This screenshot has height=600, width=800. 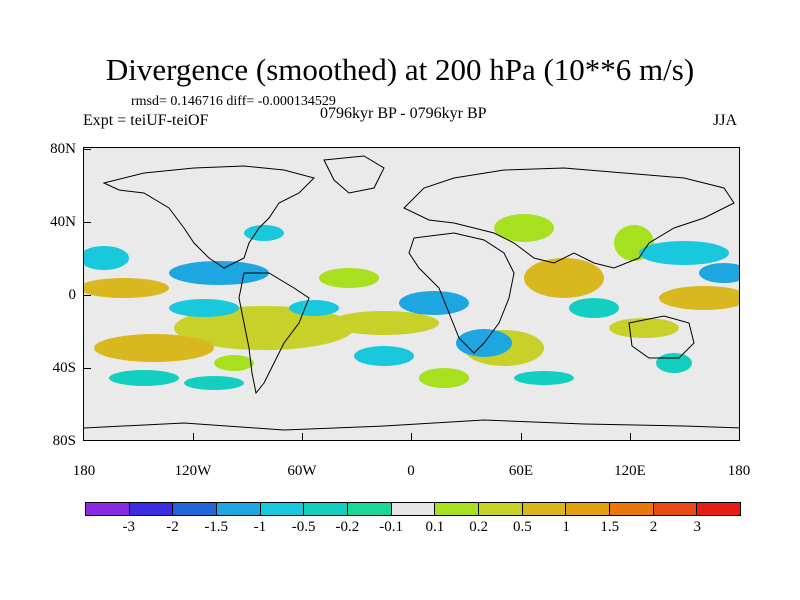 I want to click on colorbar-label: -1.5, so click(x=216, y=527).